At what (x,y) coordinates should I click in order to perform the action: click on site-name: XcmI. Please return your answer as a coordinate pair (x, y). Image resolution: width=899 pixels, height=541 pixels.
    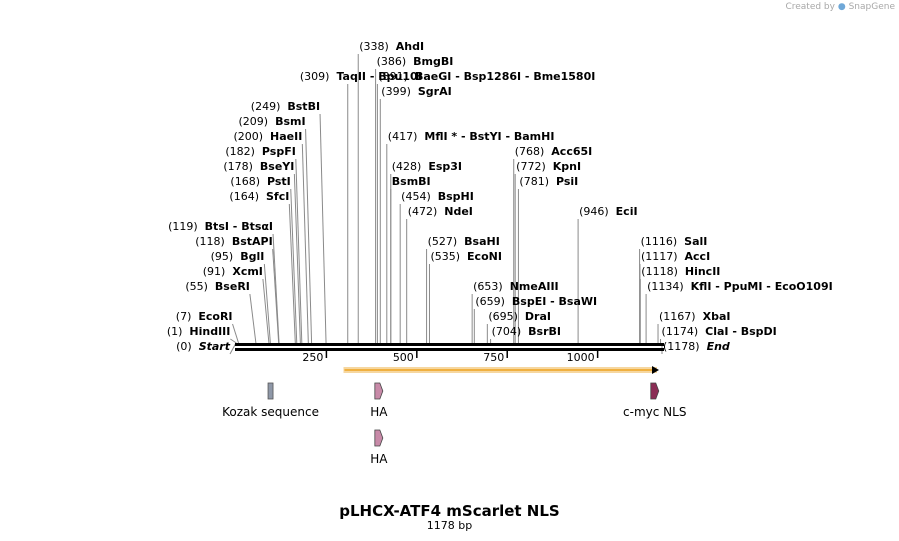
    Looking at the image, I should click on (247, 271).